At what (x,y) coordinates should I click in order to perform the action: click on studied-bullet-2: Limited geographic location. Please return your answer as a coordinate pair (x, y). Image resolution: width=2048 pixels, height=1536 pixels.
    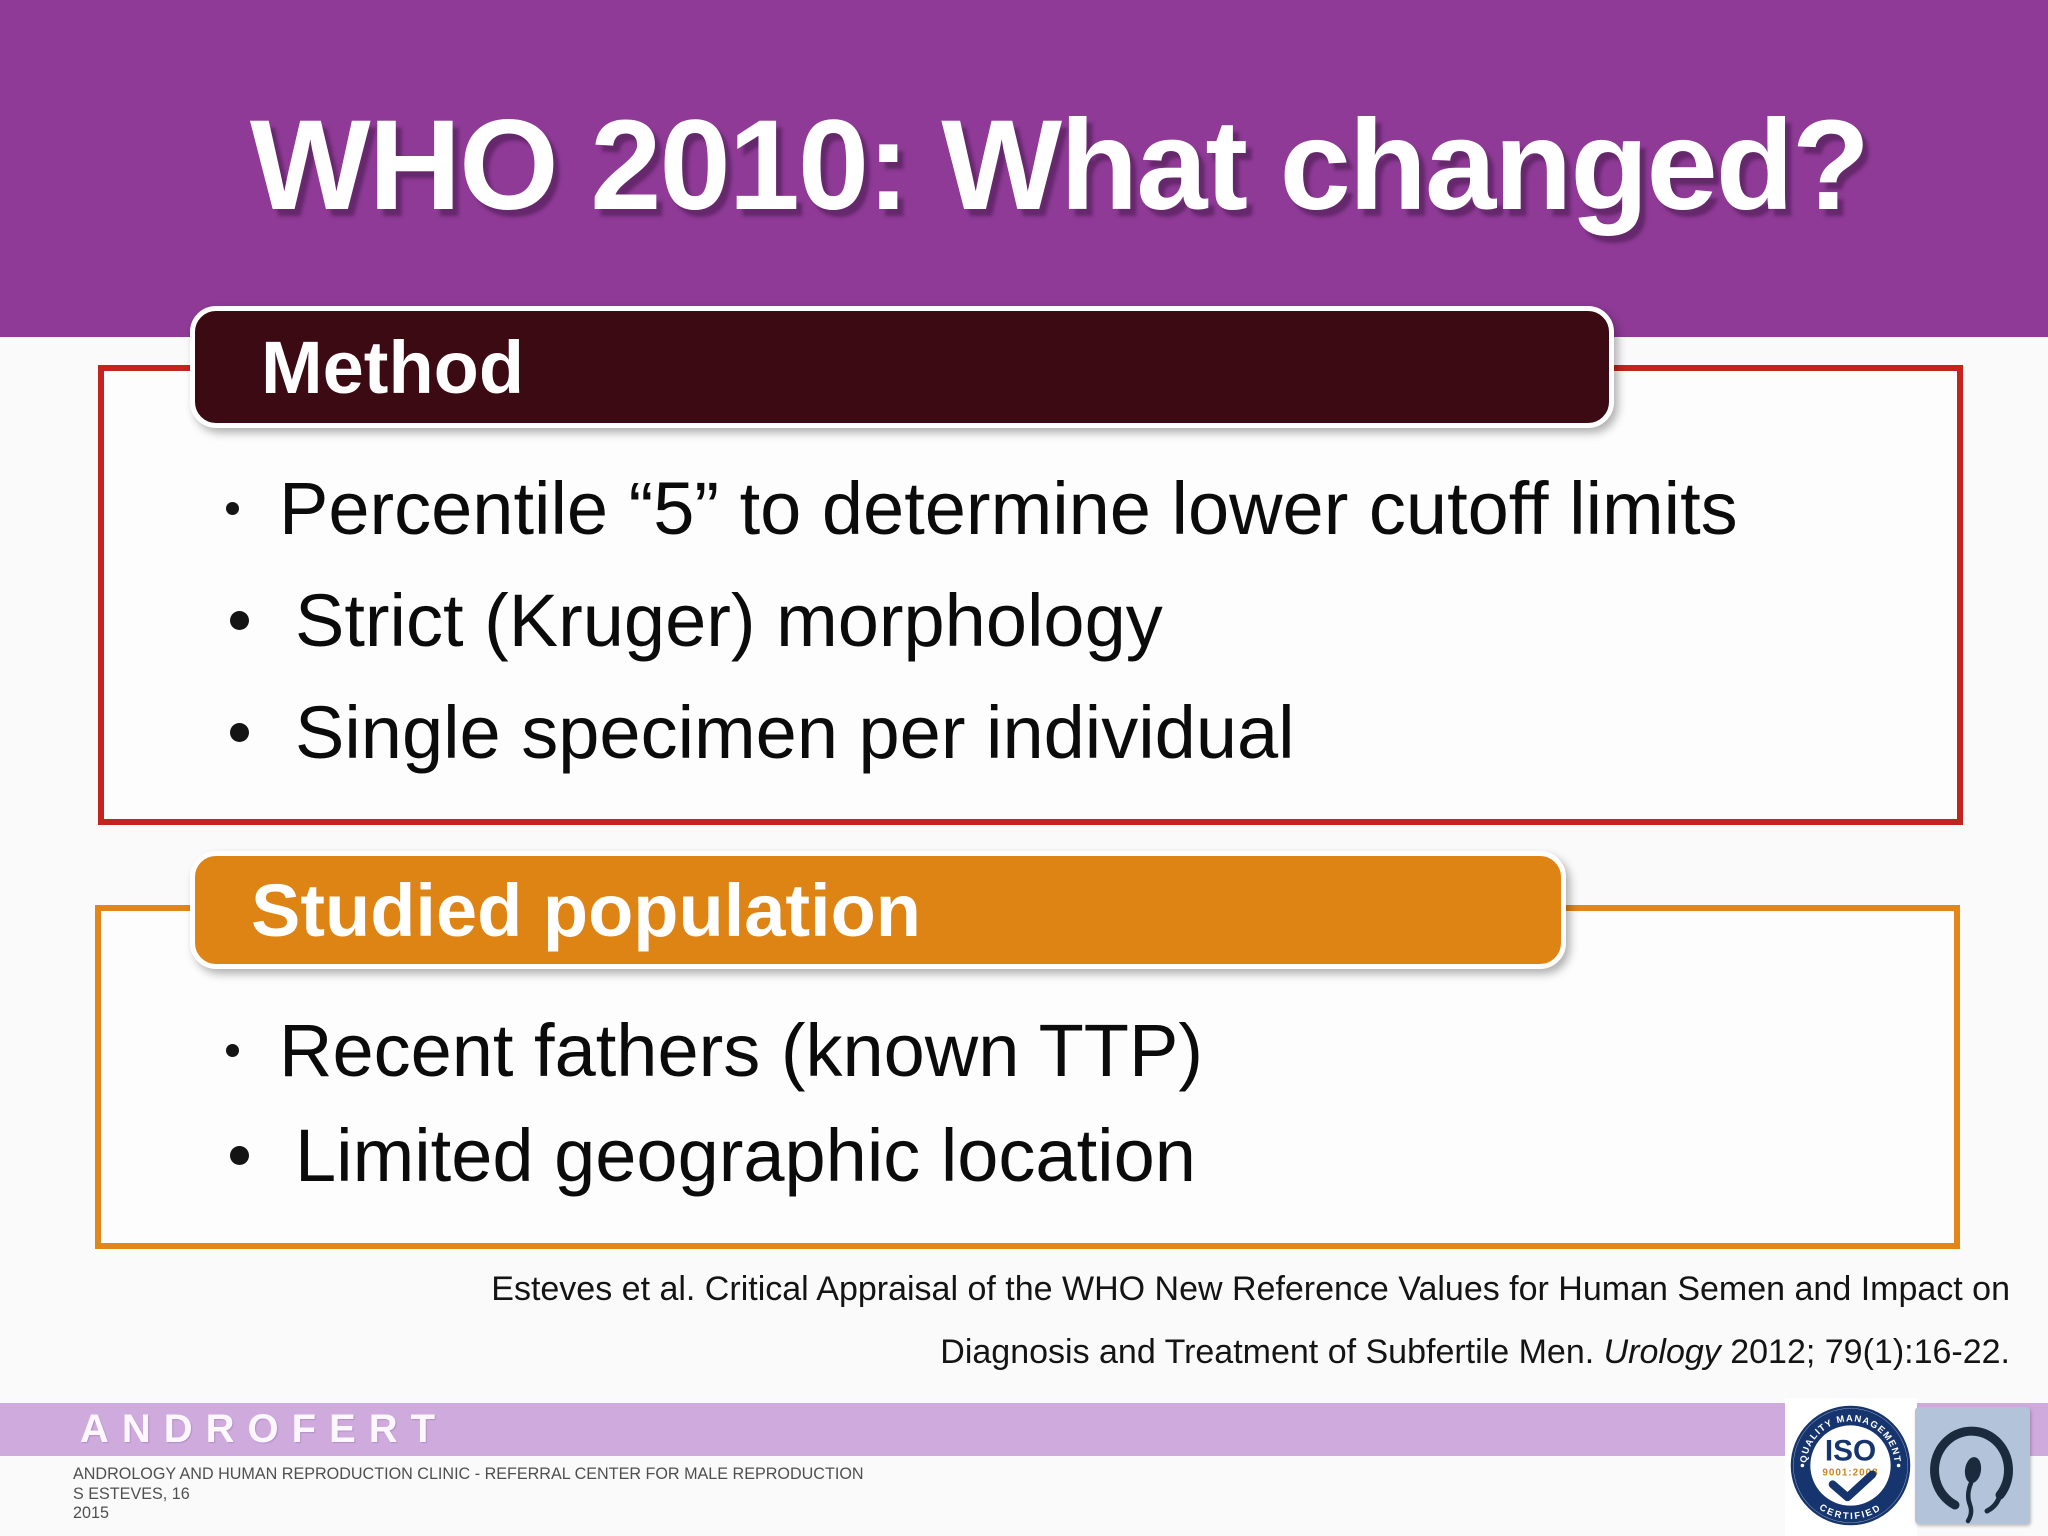
    Looking at the image, I should click on (713, 1155).